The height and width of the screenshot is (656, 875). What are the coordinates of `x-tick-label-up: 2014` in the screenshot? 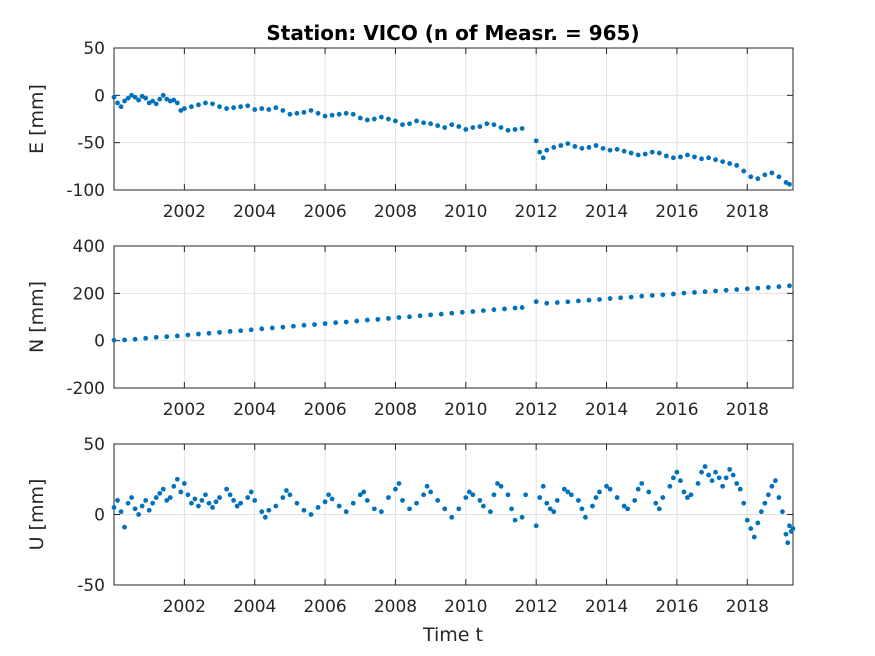 It's located at (606, 607).